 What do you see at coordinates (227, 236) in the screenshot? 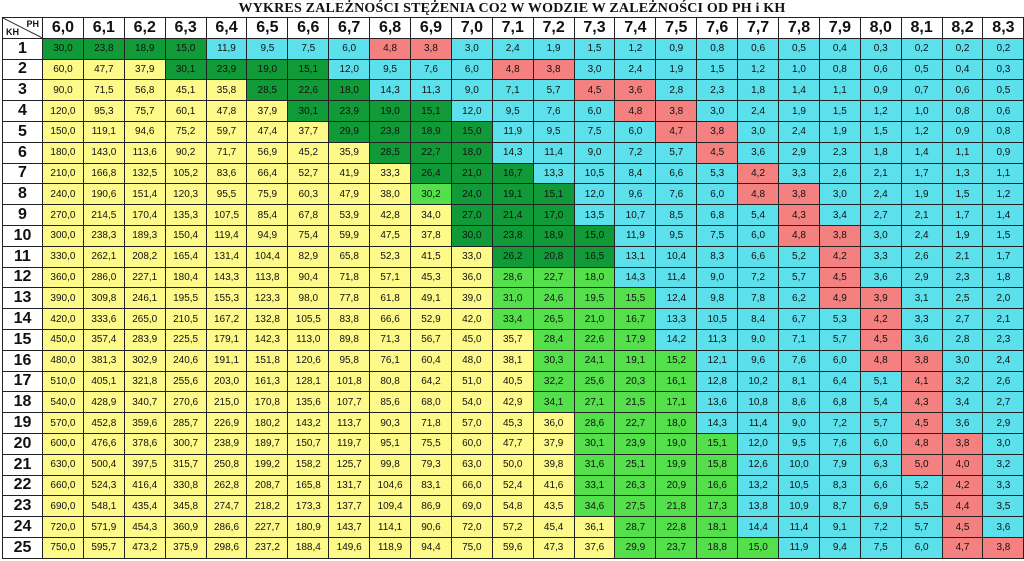
I see `co2-cell: 119,4` at bounding box center [227, 236].